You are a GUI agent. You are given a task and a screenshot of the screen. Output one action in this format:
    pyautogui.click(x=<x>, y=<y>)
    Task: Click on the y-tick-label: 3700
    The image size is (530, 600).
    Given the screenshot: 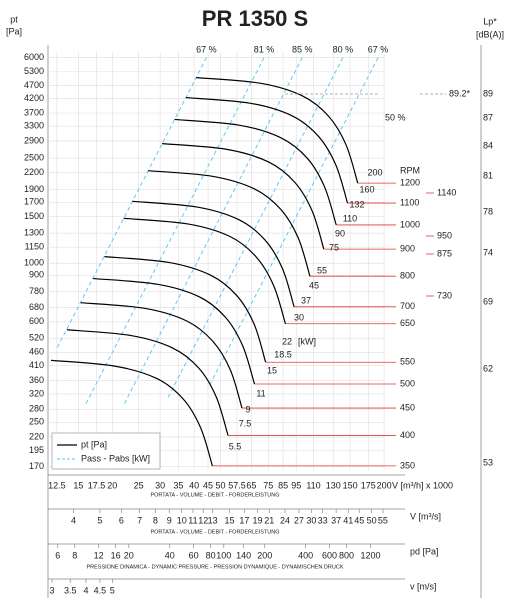 What is the action you would take?
    pyautogui.click(x=34, y=112)
    